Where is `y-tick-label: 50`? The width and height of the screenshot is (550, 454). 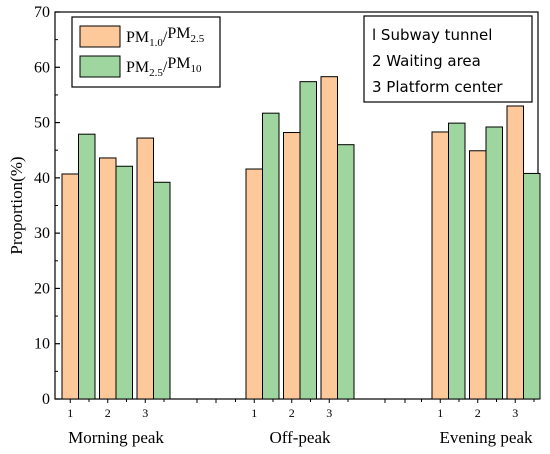 y-tick-label: 50 is located at coordinates (42, 123).